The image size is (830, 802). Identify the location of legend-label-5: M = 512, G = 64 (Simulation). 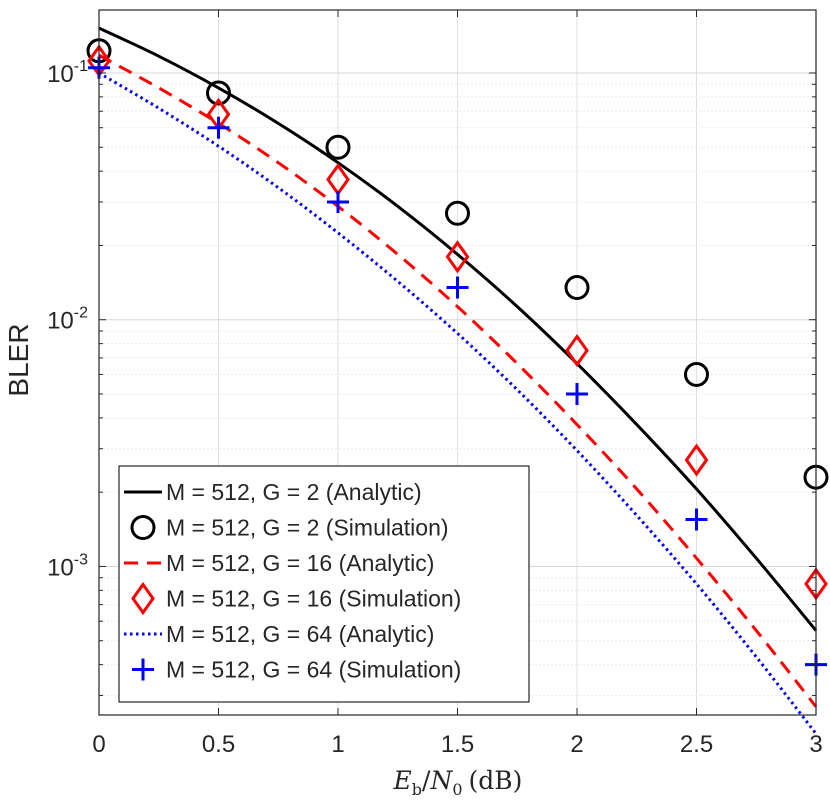
(313, 670).